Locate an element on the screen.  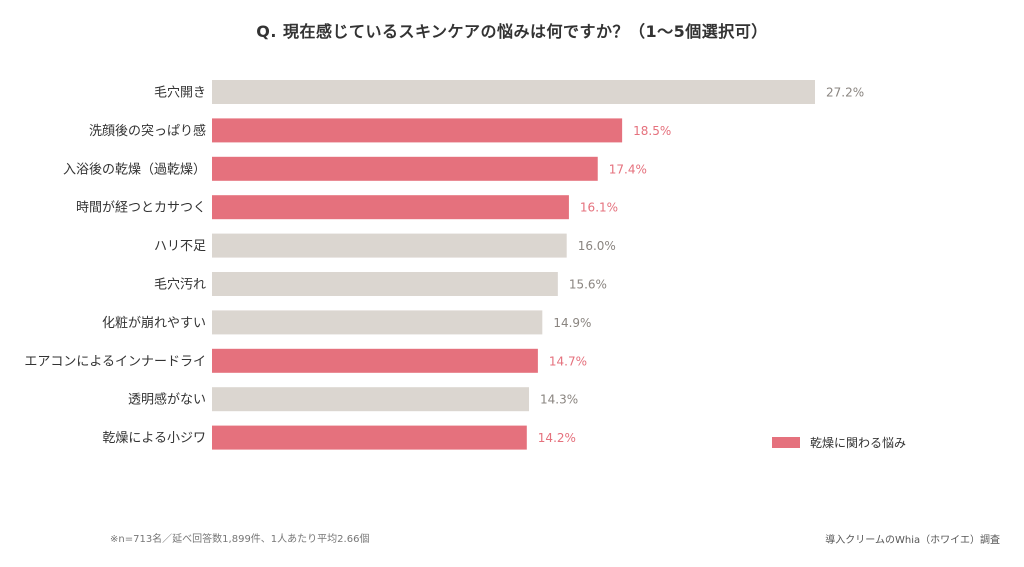
category-label: 洗顔後の突っぱり感 is located at coordinates (147, 131).